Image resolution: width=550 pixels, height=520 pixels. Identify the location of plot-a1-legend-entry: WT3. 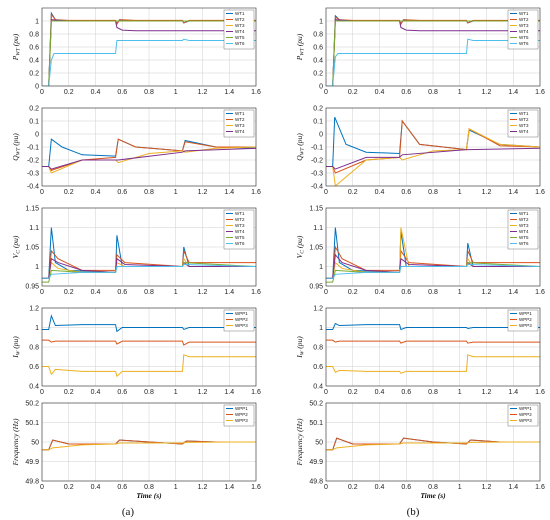
(240, 125).